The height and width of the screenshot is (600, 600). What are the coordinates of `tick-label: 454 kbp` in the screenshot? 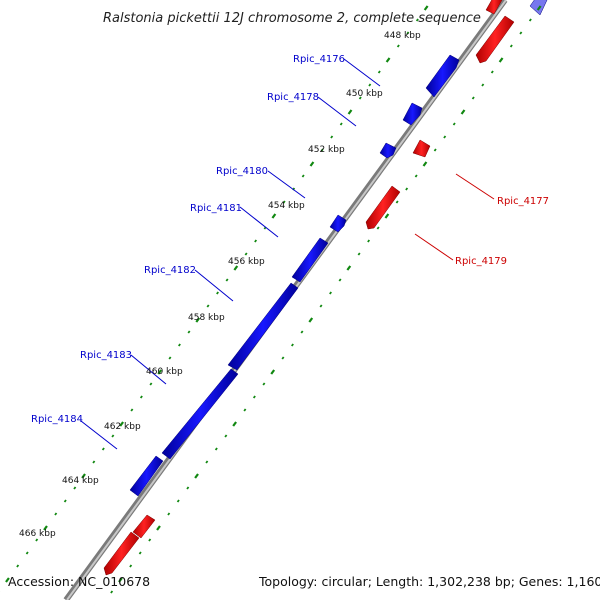 It's located at (286, 206).